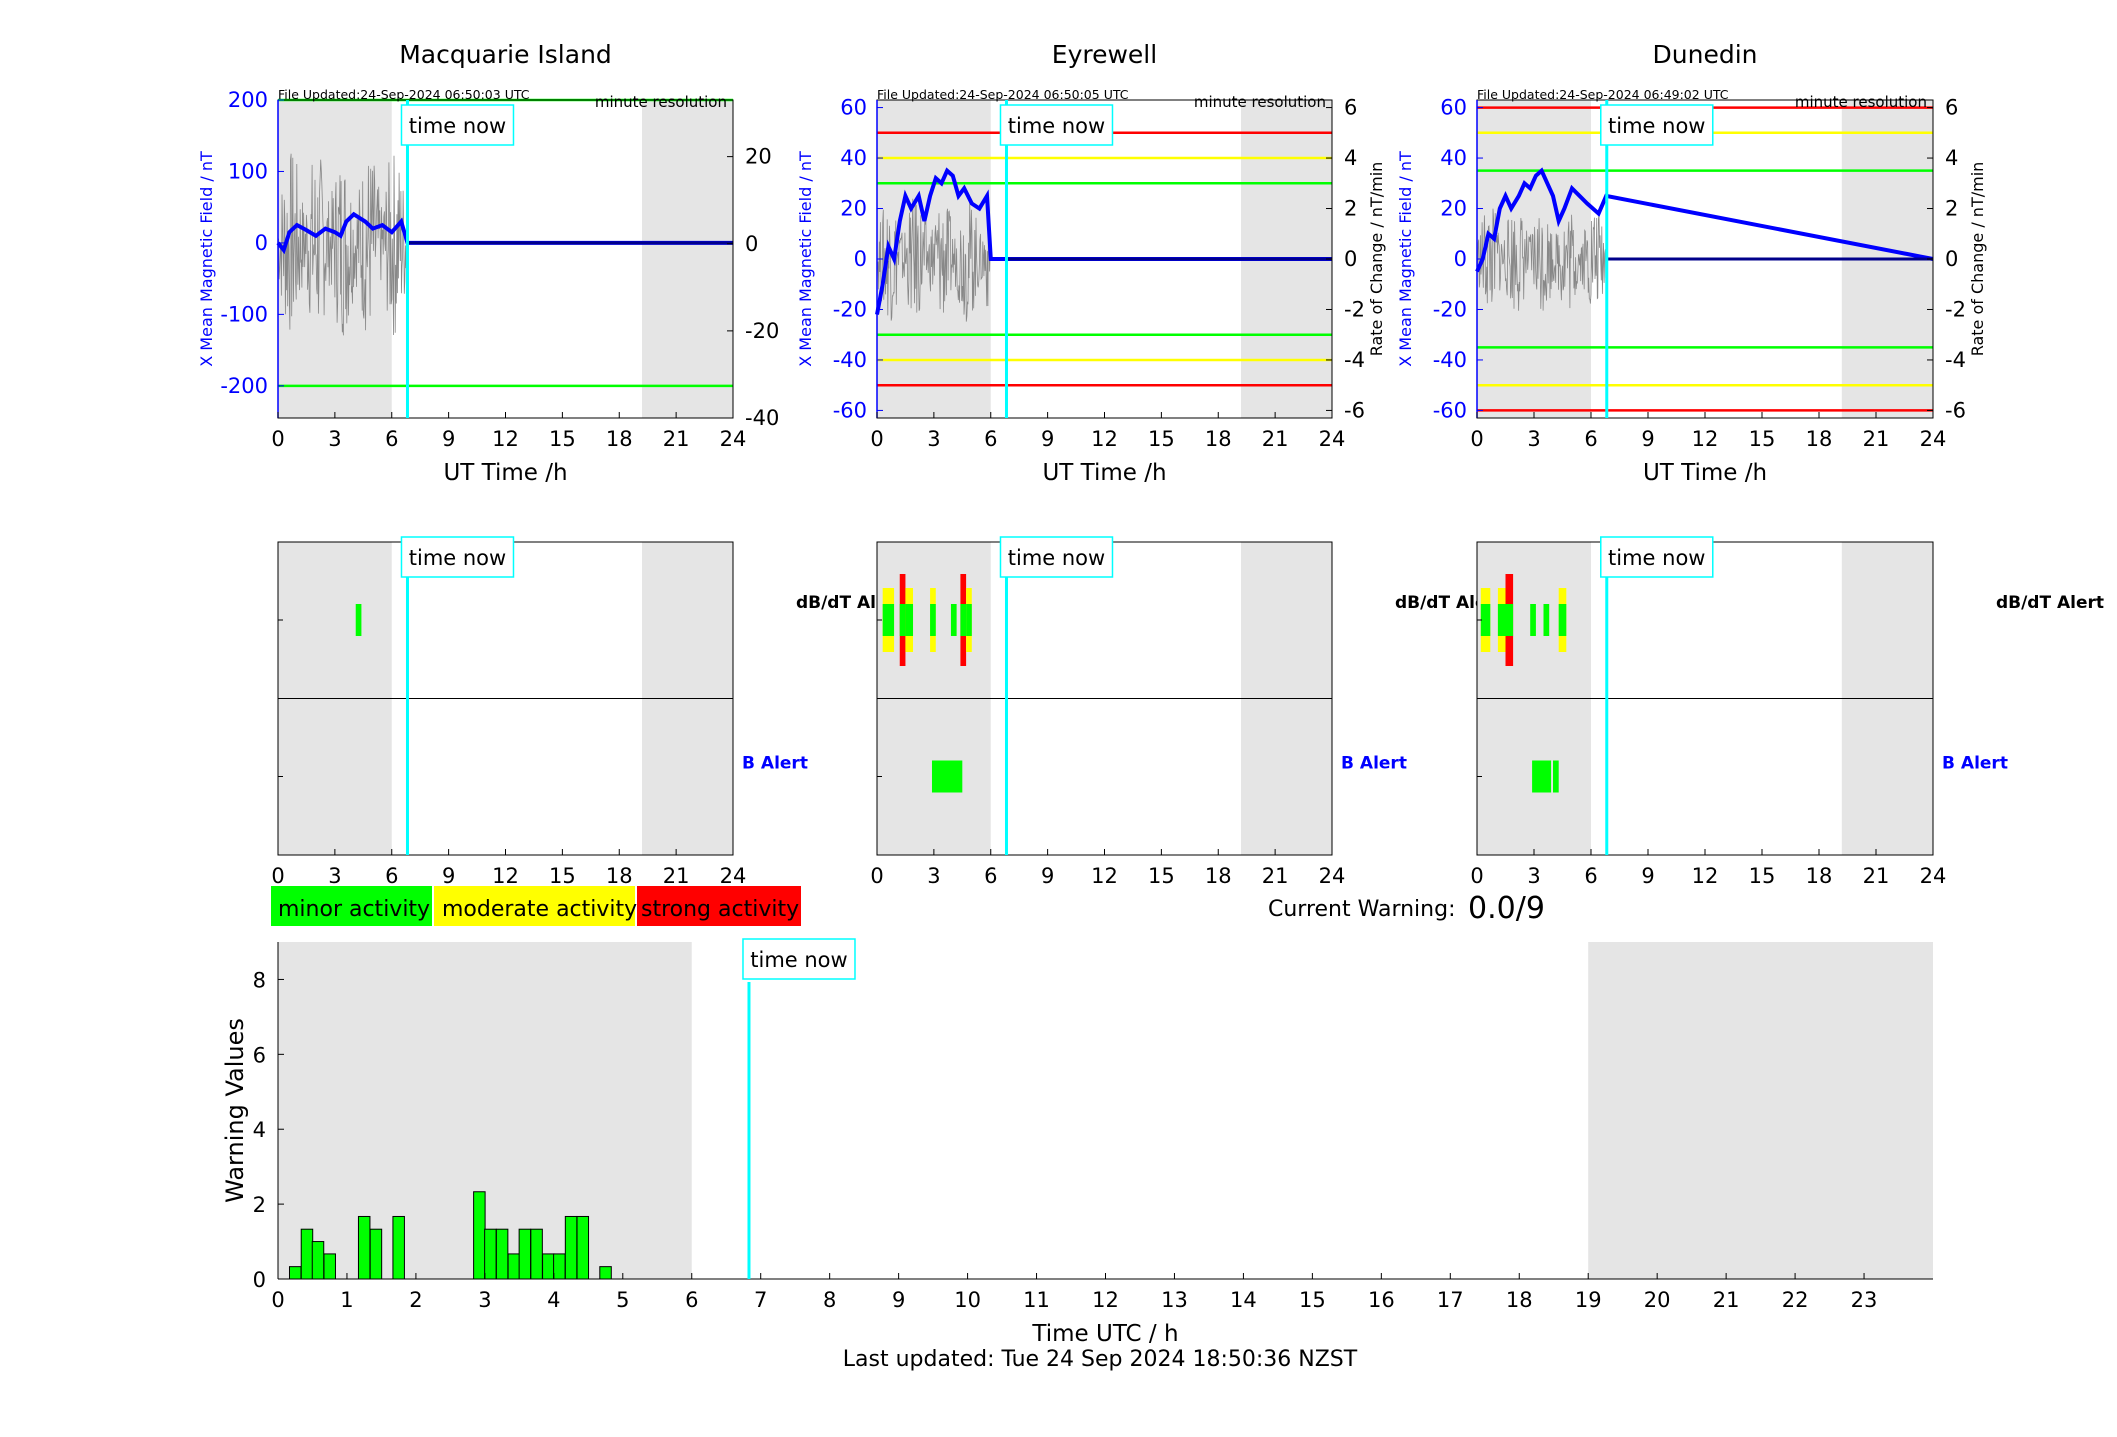  I want to click on file-updated-label: File Updated:24-Sep-2024 06:50:03 UTC, so click(404, 94).